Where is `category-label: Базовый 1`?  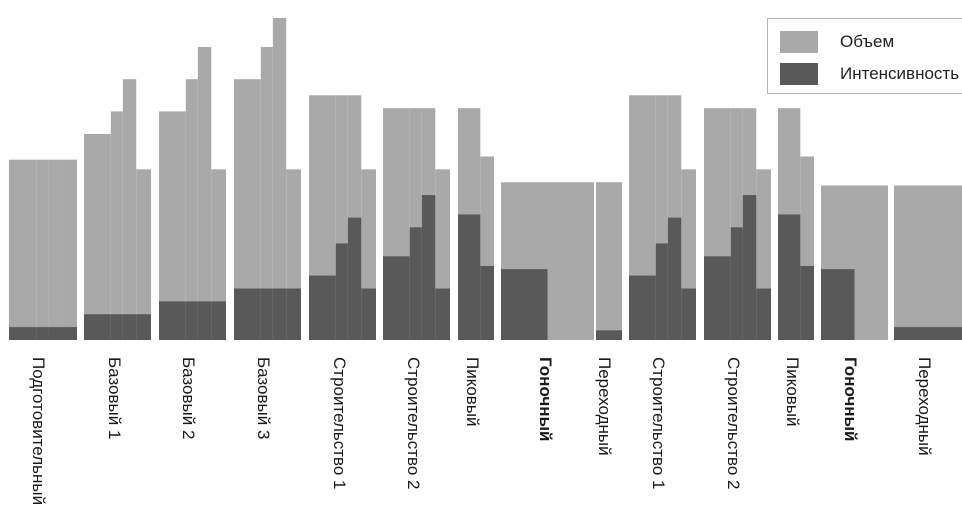 category-label: Базовый 1 is located at coordinates (114, 398).